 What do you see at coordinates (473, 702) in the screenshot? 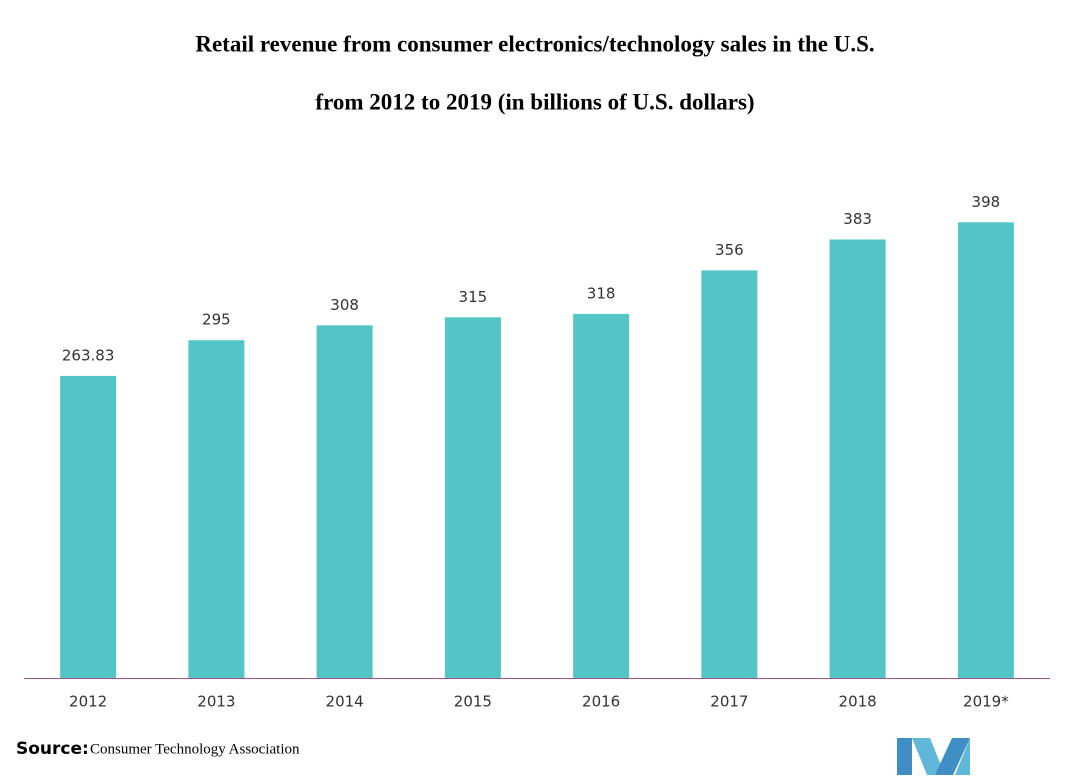
I see `x-tick-label: 2015` at bounding box center [473, 702].